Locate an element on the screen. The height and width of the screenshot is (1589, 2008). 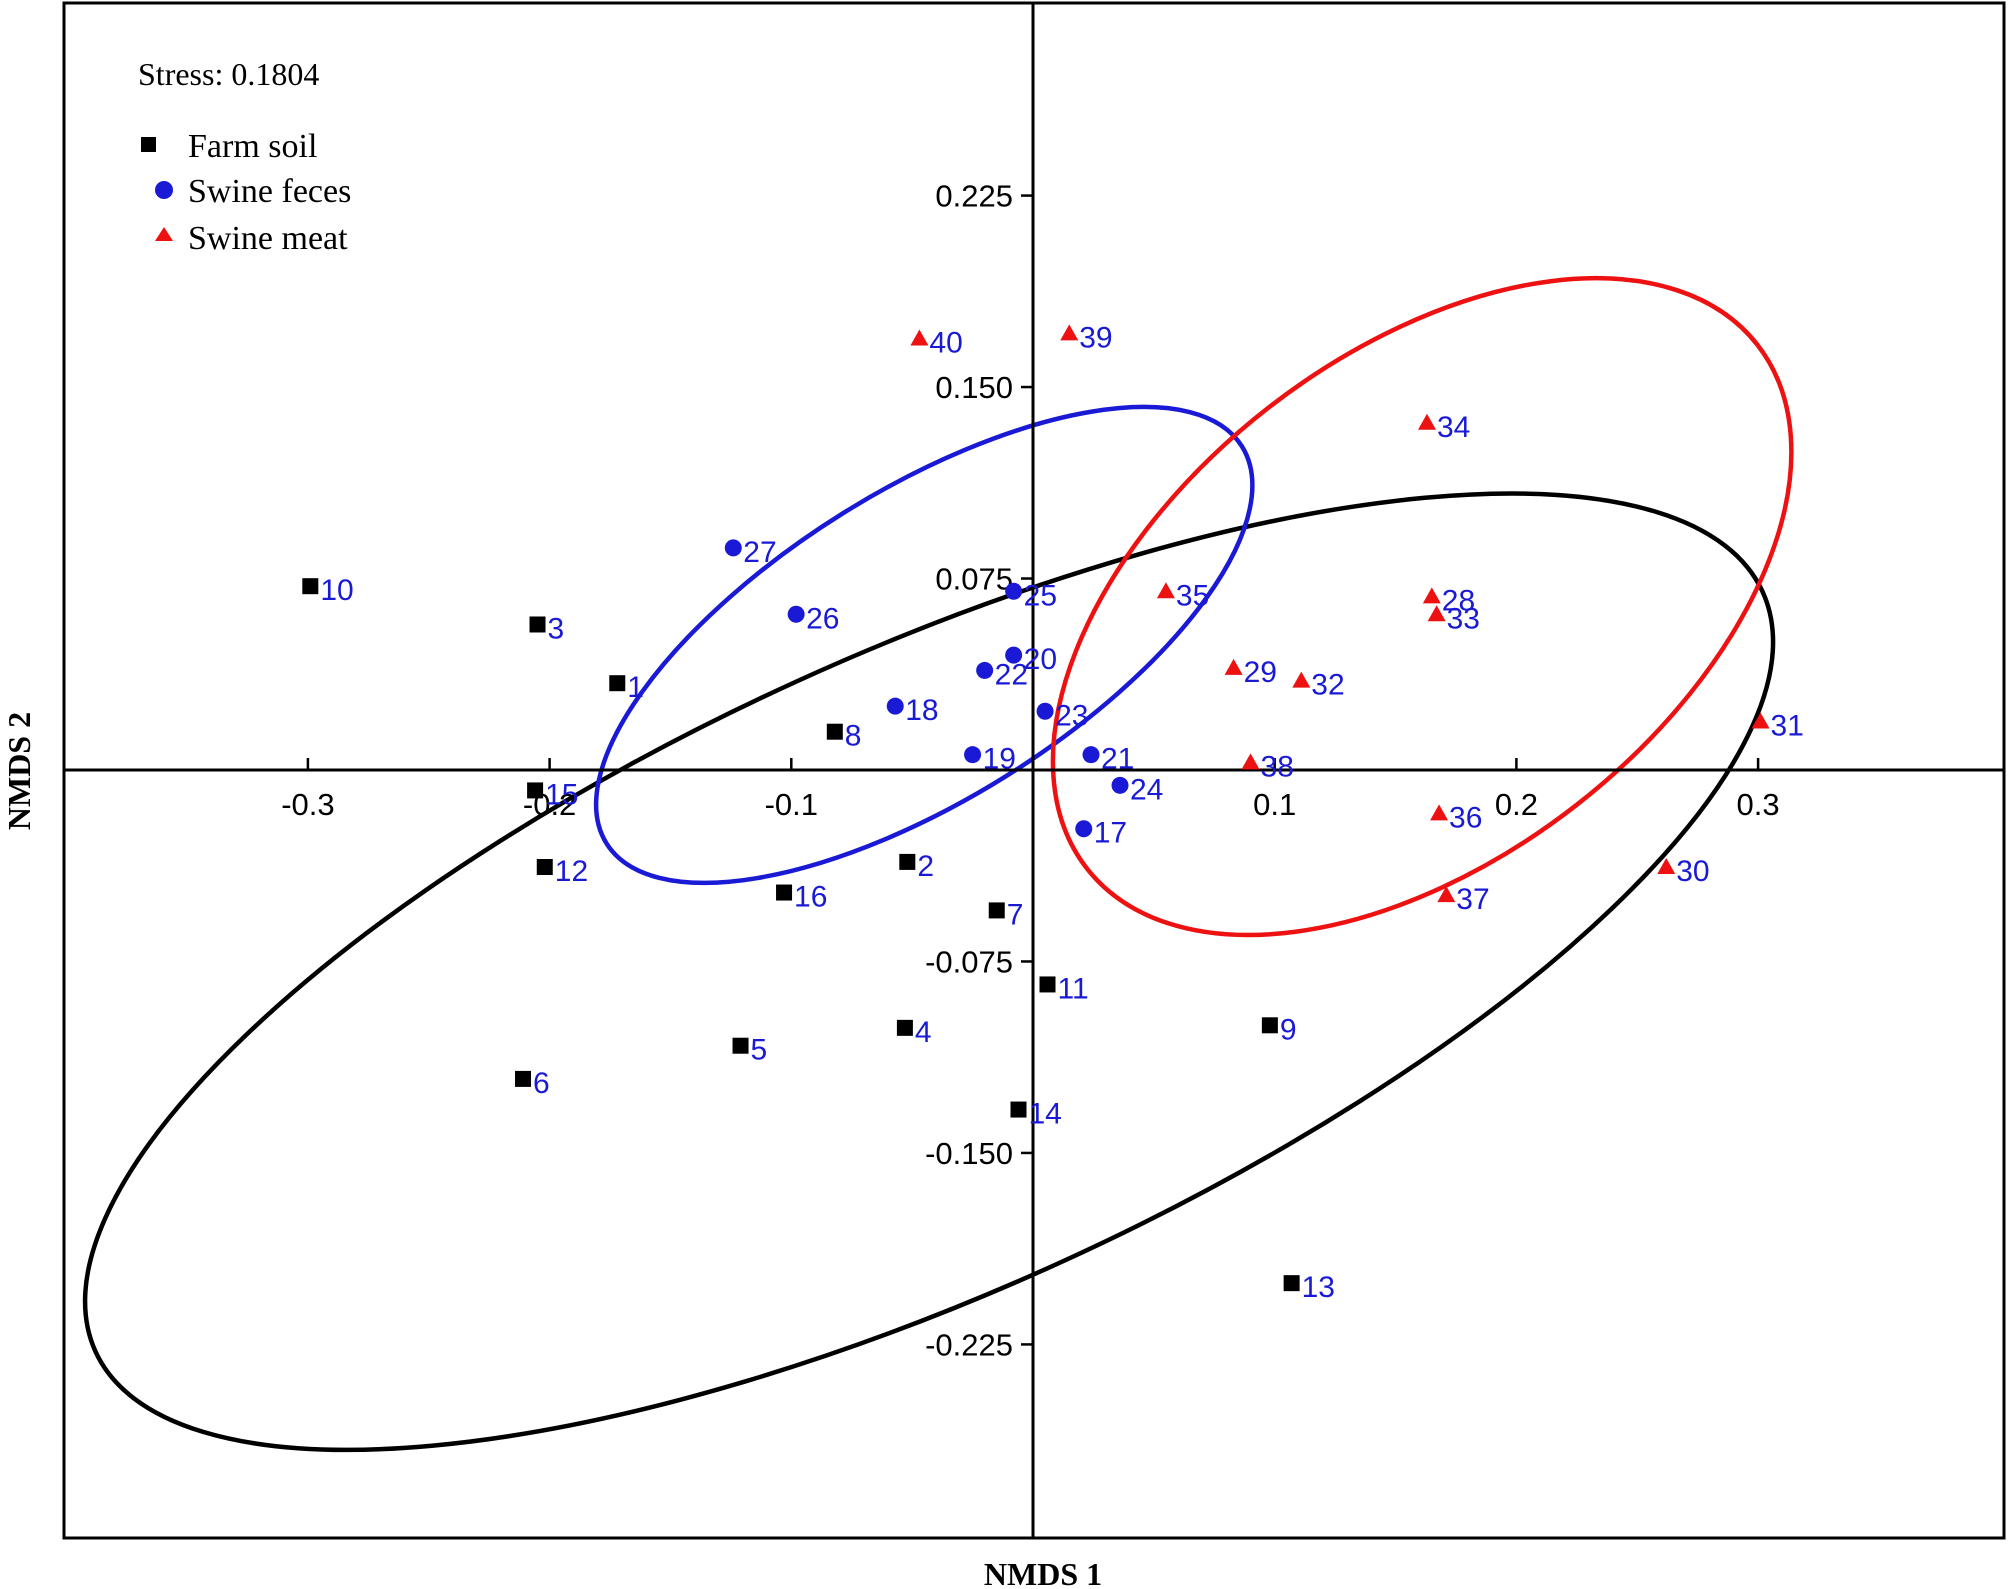
x-tick-label: 0.3 is located at coordinates (1758, 804).